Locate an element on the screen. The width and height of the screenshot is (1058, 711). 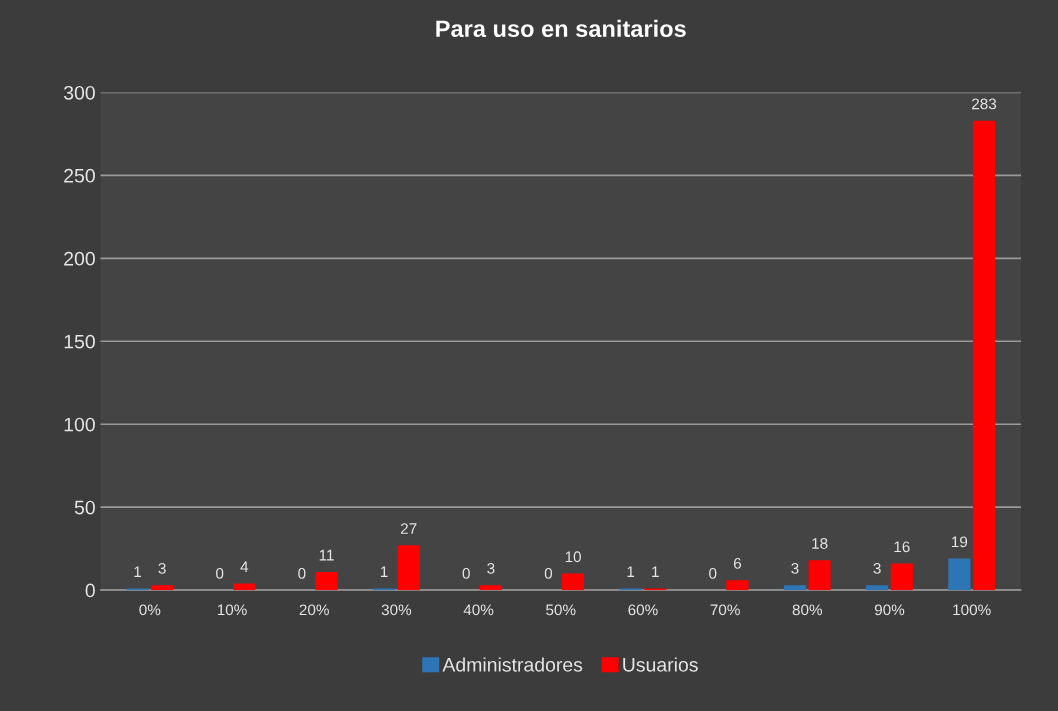
y-tick-label: 250 is located at coordinates (79, 175).